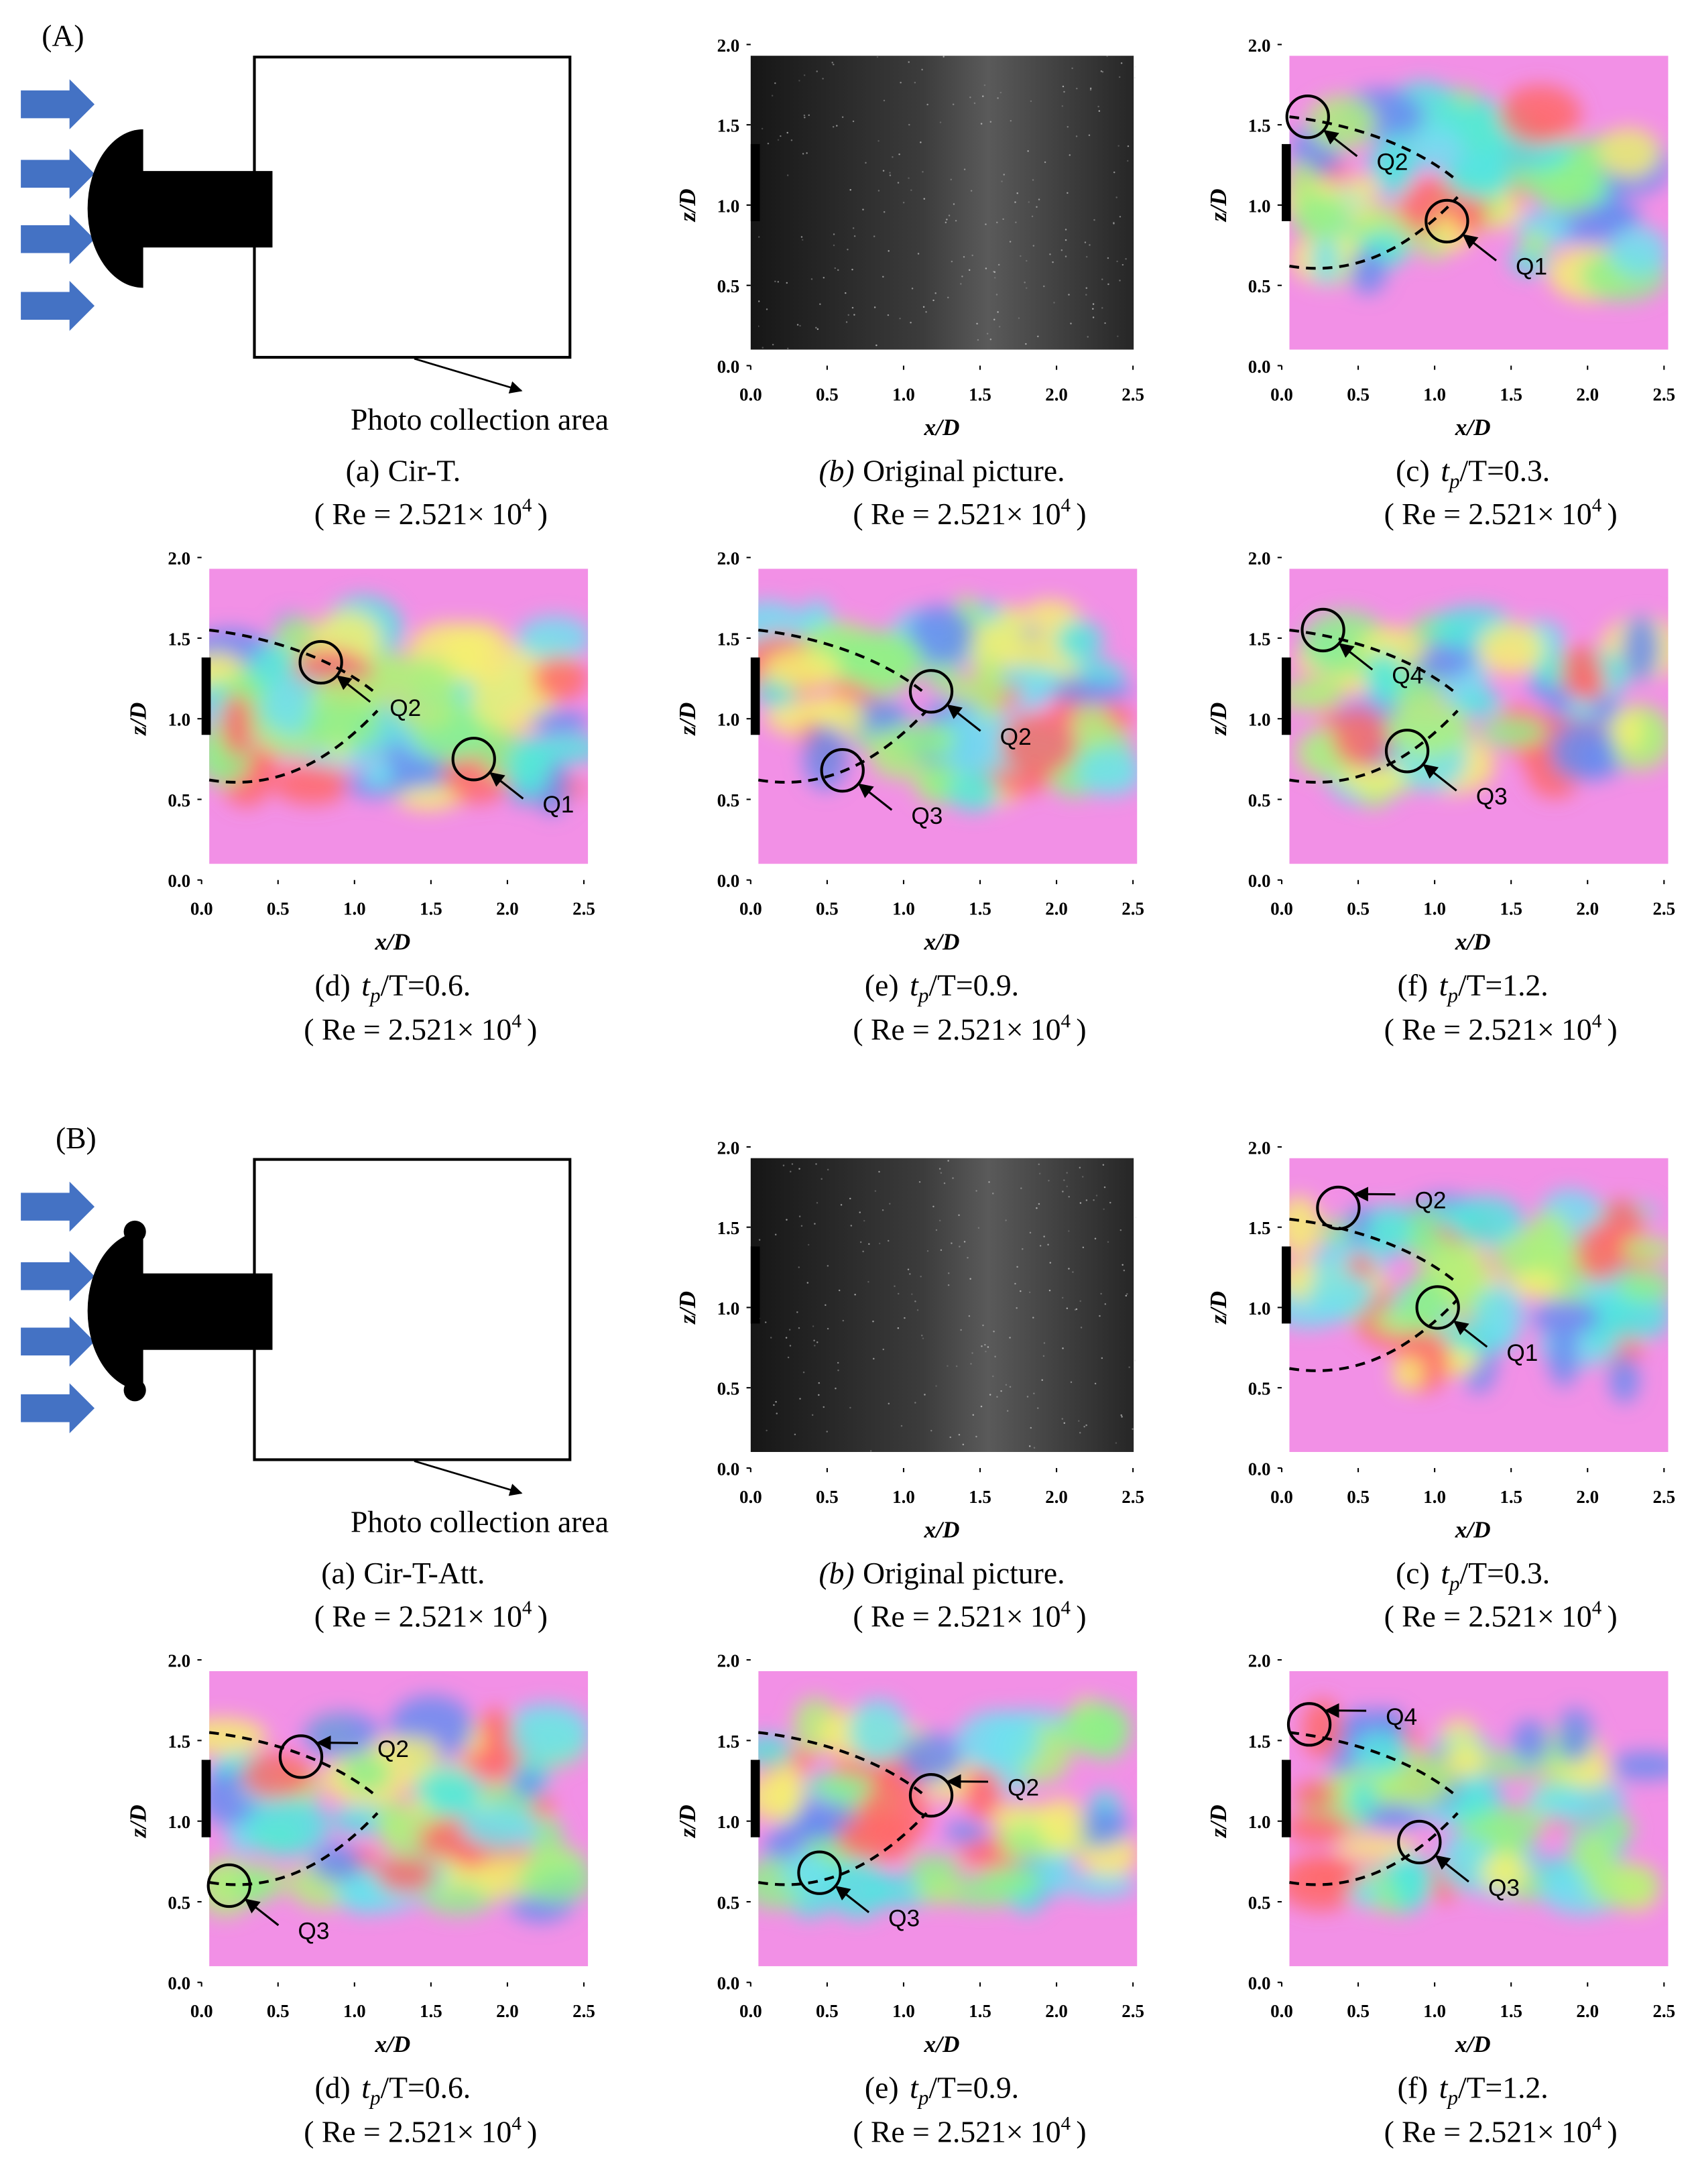  Describe the element at coordinates (728, 800) in the screenshot. I see `y-tick-label: 0.5` at that location.